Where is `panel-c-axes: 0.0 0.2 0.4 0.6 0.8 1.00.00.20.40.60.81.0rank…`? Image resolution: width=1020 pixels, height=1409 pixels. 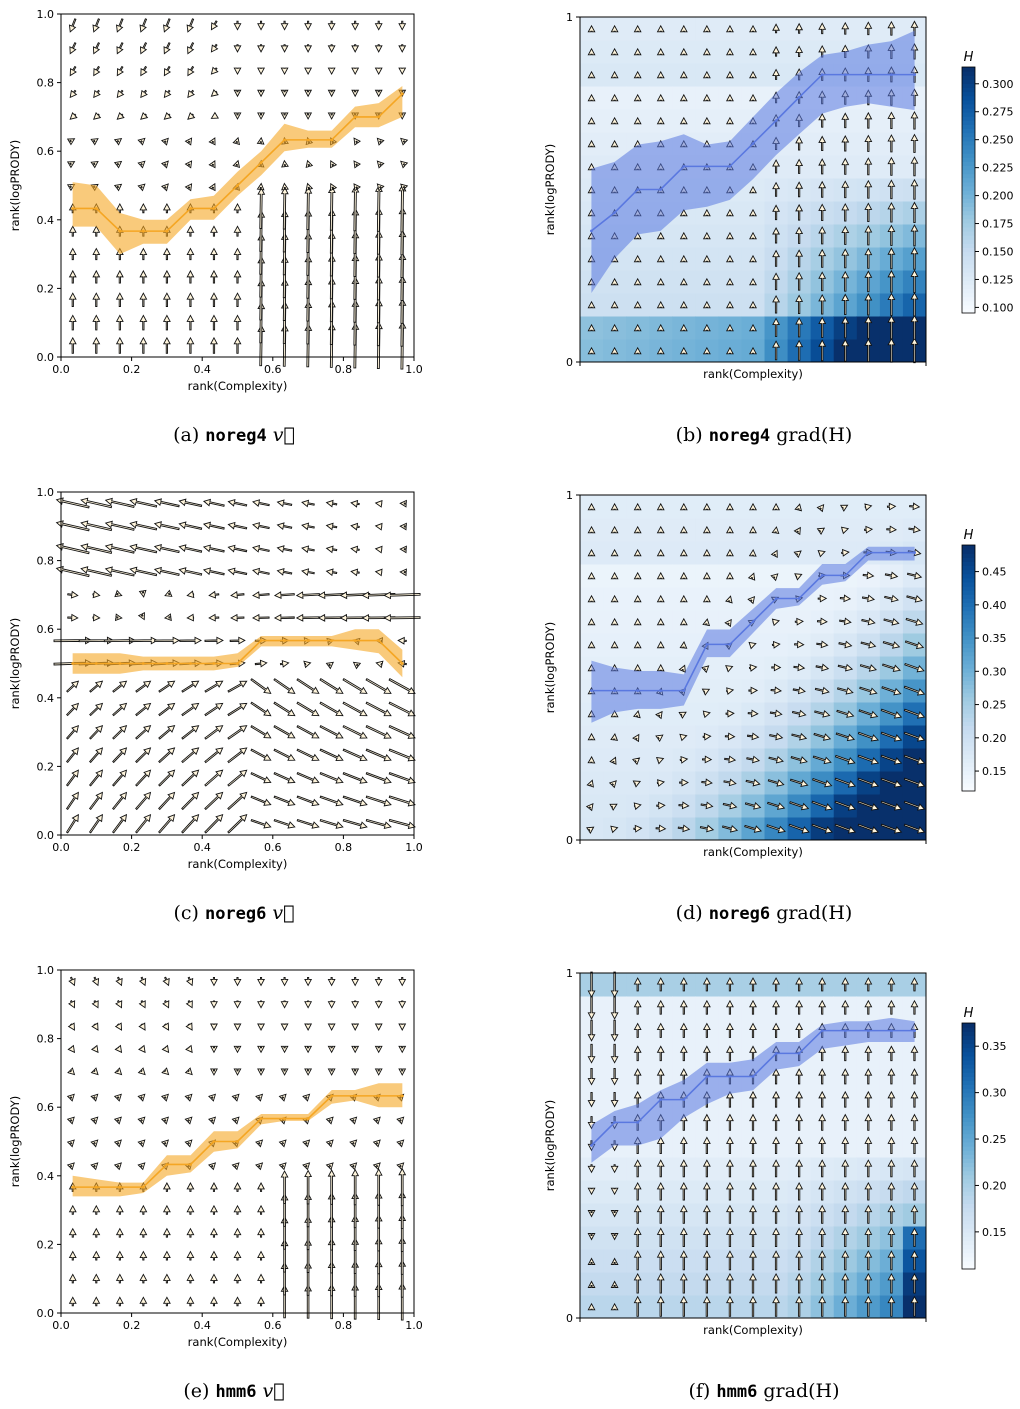
panel-c-axes: 0.0 0.2 0.4 0.6 0.8 1.00.00.20.40.60.81.0rank… is located at coordinates (215, 678).